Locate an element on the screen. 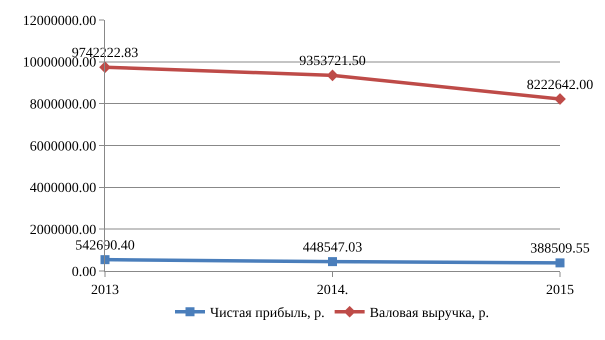 The image size is (605, 340). y-tick-label: 12000000.00 is located at coordinates (59, 21).